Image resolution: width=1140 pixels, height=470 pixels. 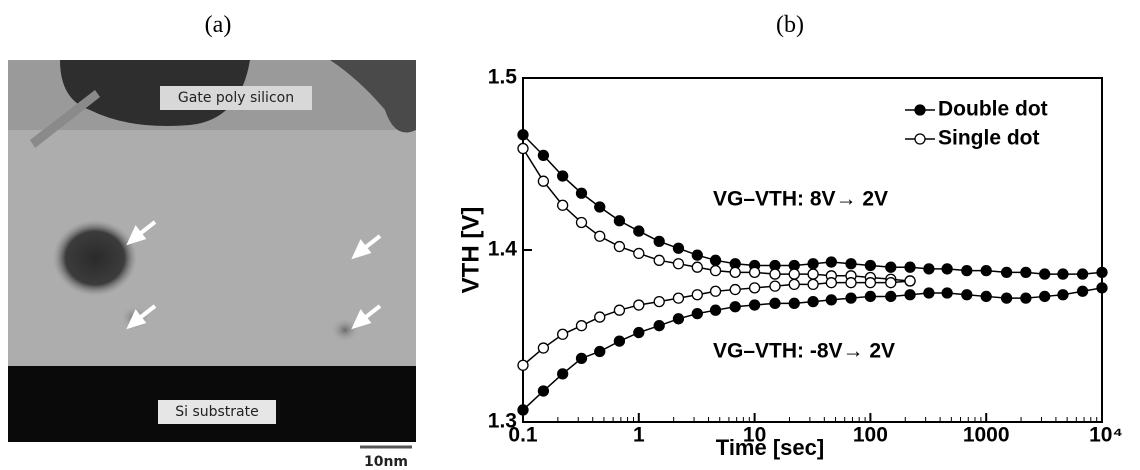 I want to click on x-tick-label: 1000, so click(x=986, y=435).